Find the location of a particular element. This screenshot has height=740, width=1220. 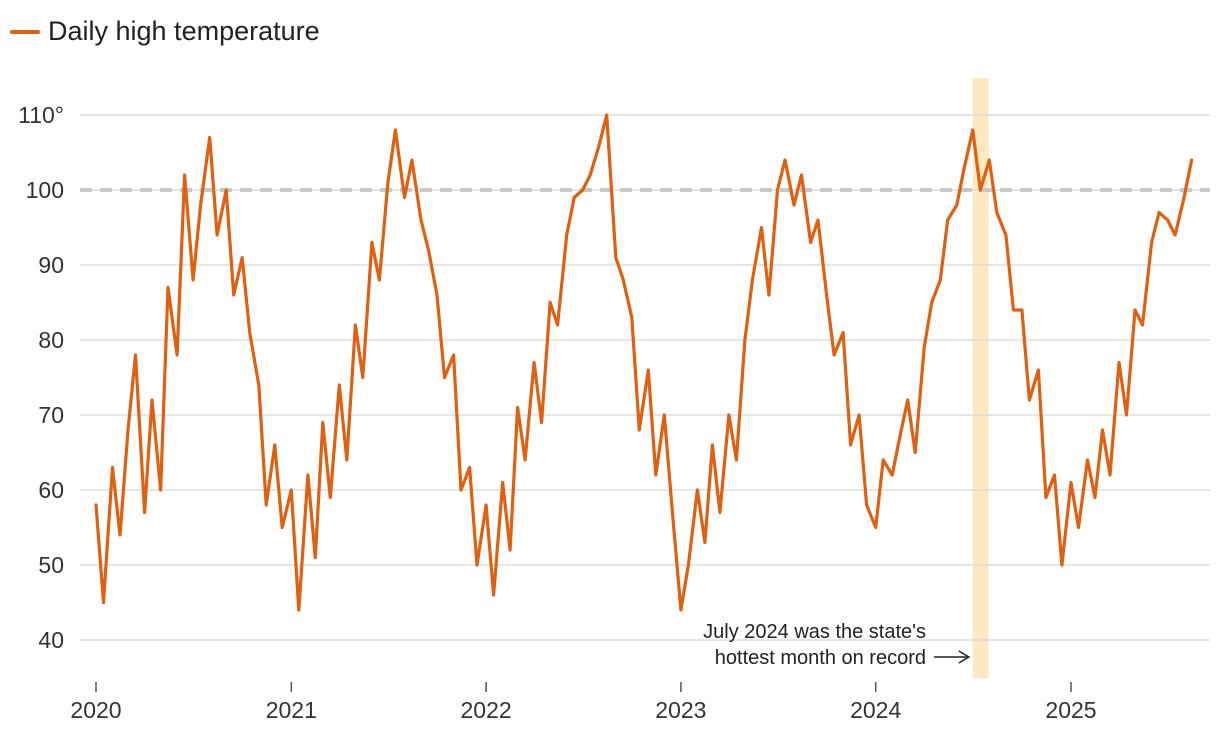

y-tick-label: 50 is located at coordinates (51, 565).